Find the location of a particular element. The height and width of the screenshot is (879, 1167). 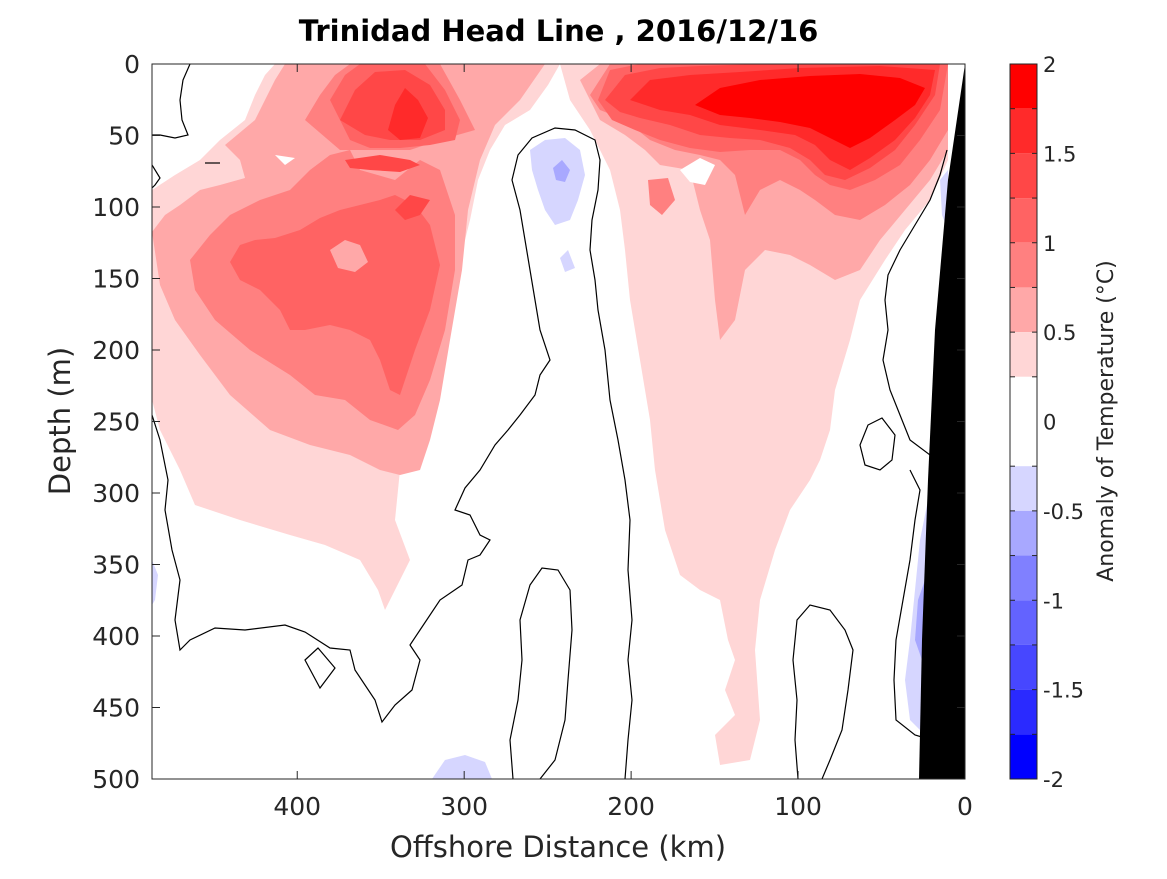

y-tick-label: 250 is located at coordinates (116, 422).